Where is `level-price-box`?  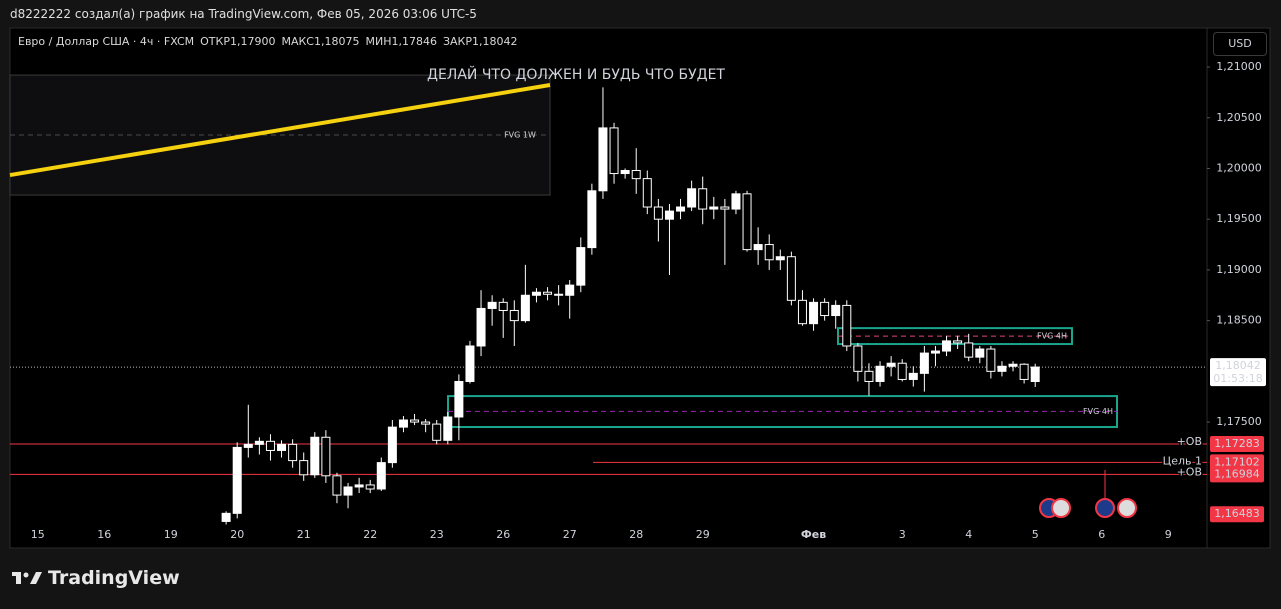
level-price-box is located at coordinates (1237, 444).